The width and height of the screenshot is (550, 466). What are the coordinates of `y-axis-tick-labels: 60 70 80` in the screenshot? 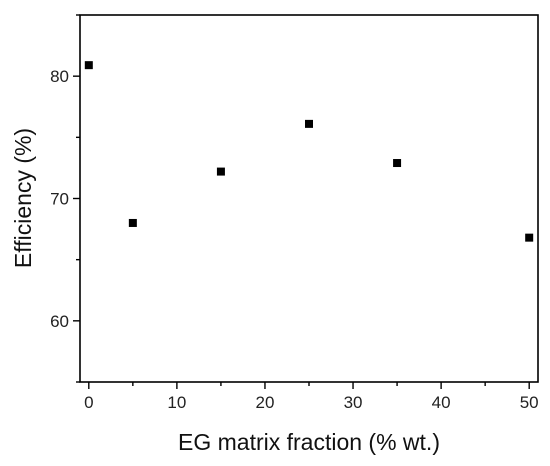 It's located at (59, 199).